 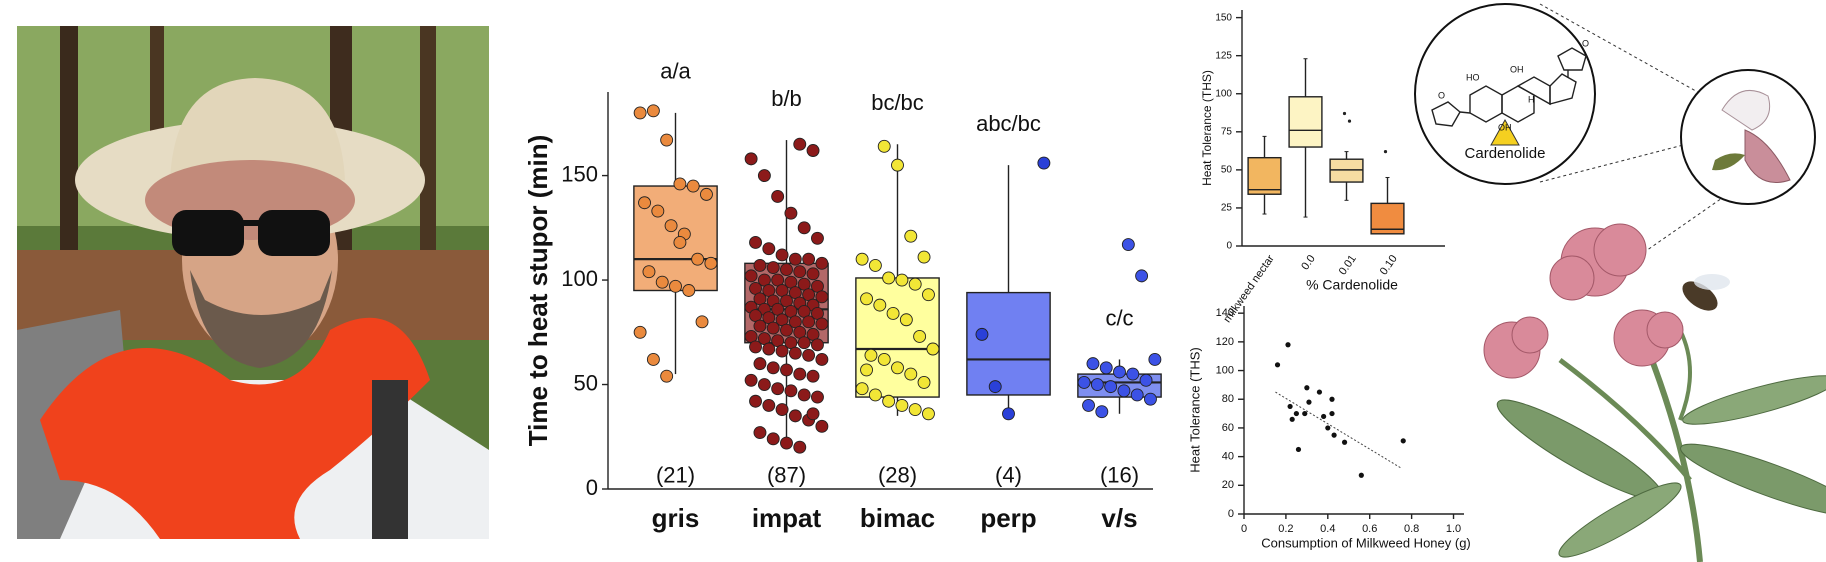 What do you see at coordinates (1119, 317) in the screenshot?
I see `group-letters: c/c` at bounding box center [1119, 317].